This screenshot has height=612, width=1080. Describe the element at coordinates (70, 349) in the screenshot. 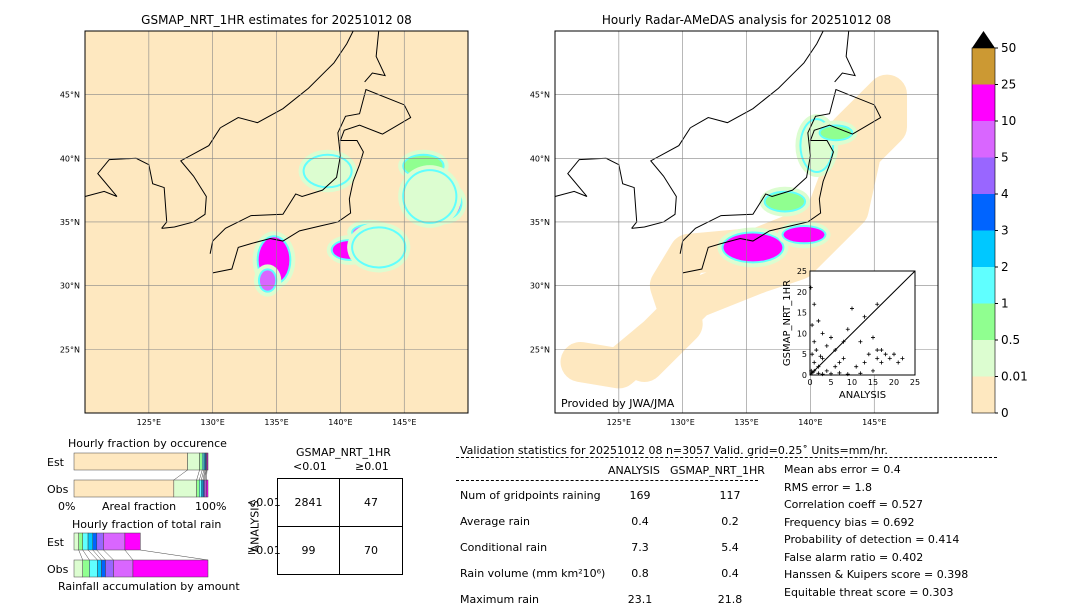

I see `lat-tick-label: 25°N` at that location.